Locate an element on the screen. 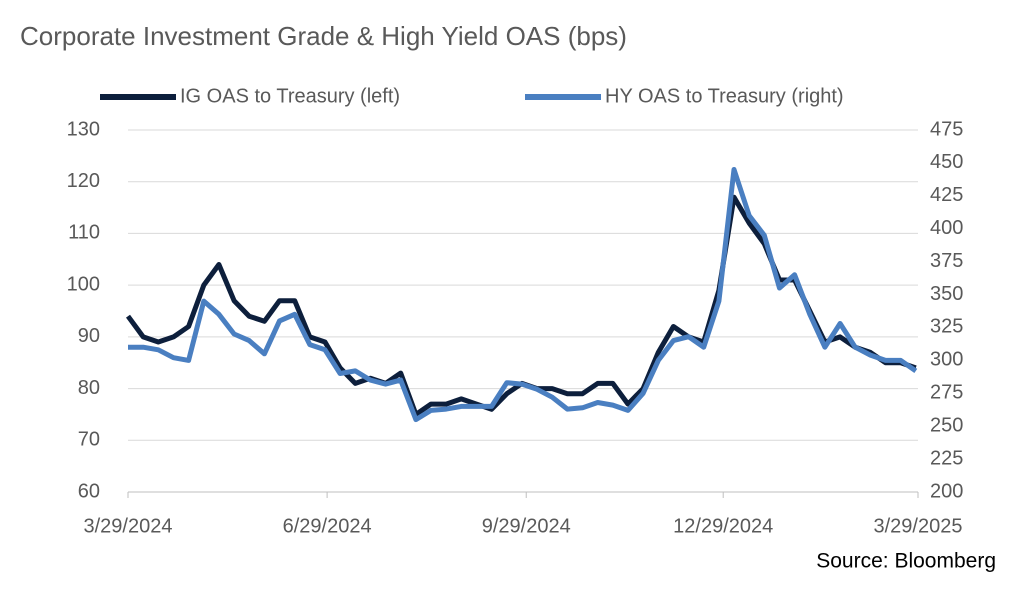  y2-tick-label: 200 is located at coordinates (946, 491).